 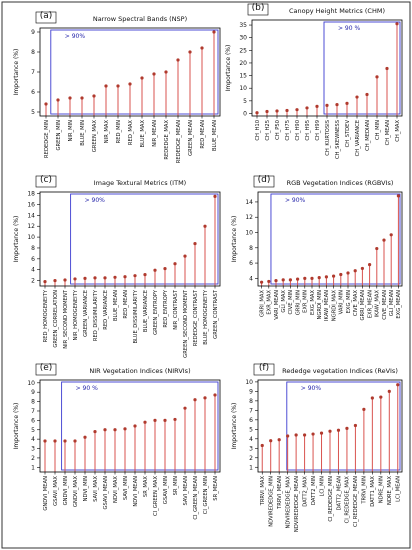 What do you see at coordinates (390, 490) in the screenshot?
I see `x-tick-label: NDRE_MAX` at bounding box center [390, 490].